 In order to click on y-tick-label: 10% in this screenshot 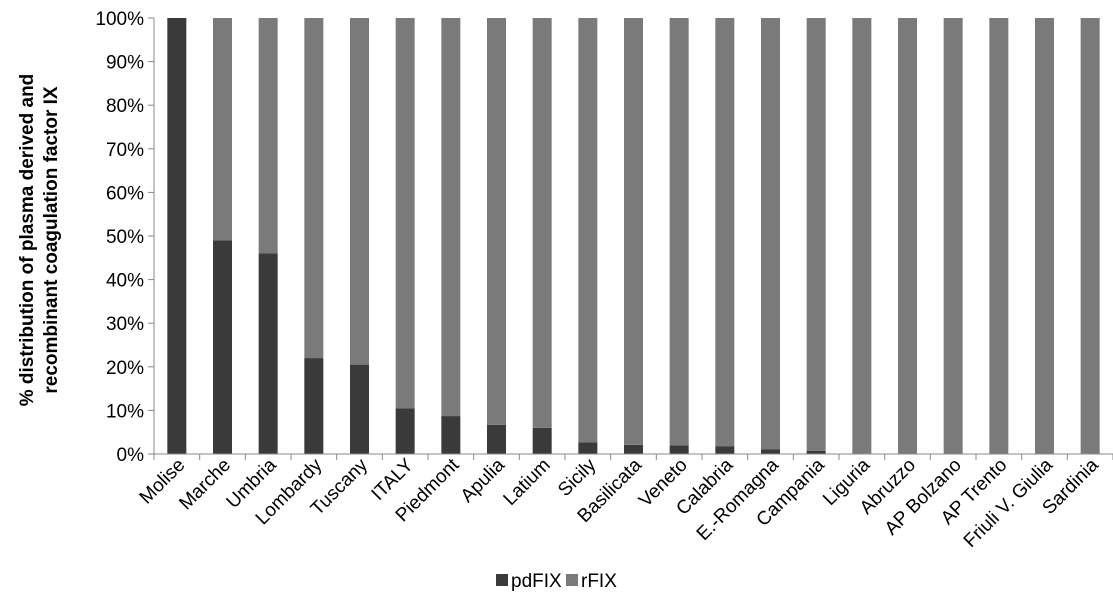, I will do `click(125, 411)`.